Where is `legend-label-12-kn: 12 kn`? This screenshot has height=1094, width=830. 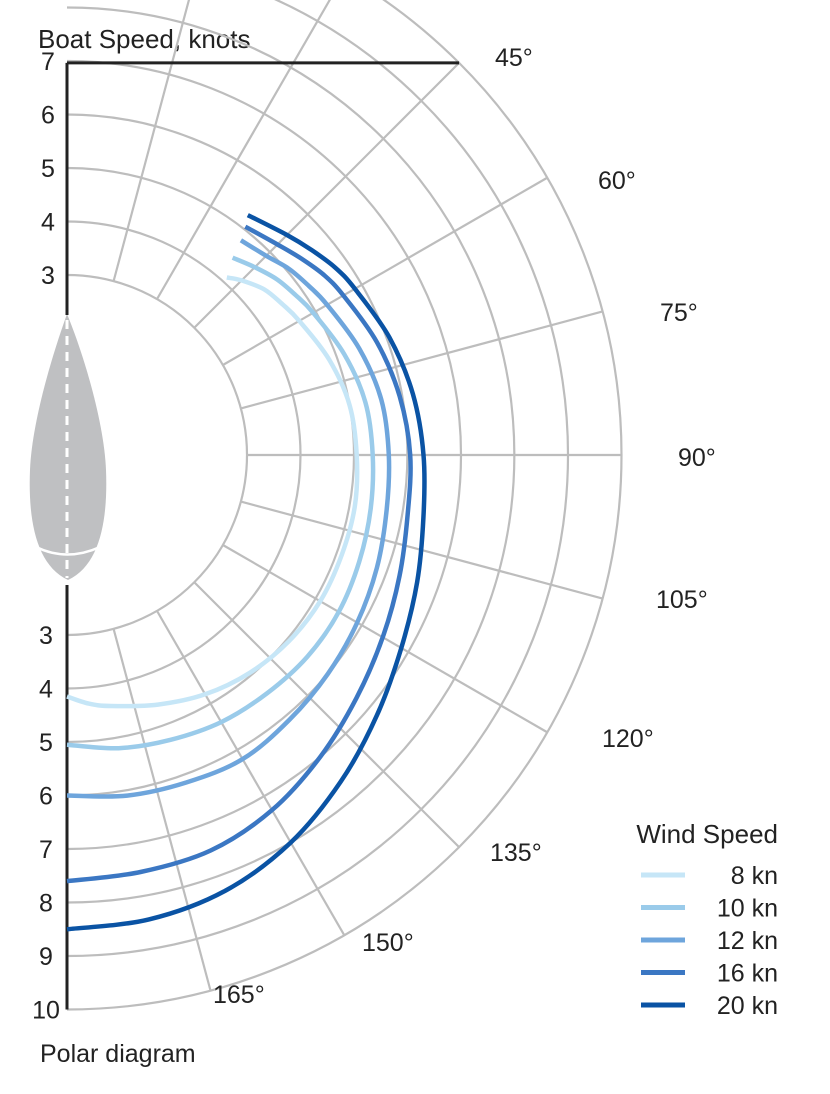
legend-label-12-kn: 12 kn is located at coordinates (747, 941).